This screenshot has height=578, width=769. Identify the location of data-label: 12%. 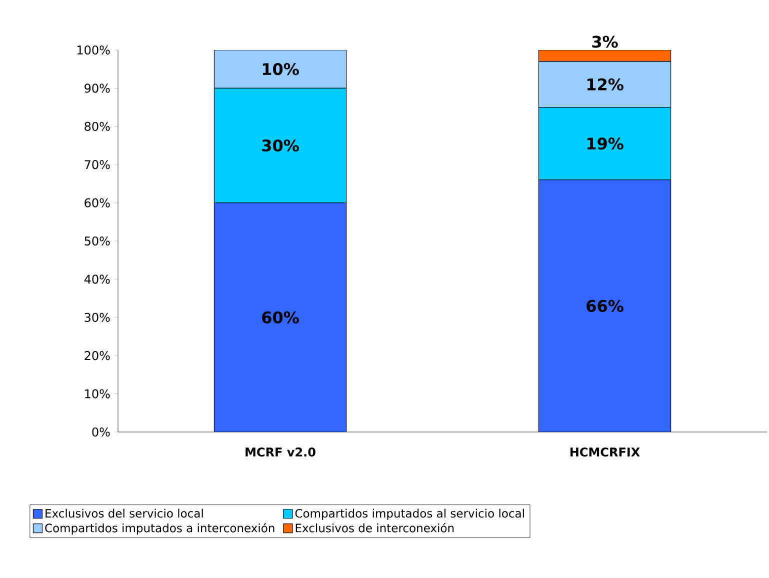
(605, 84).